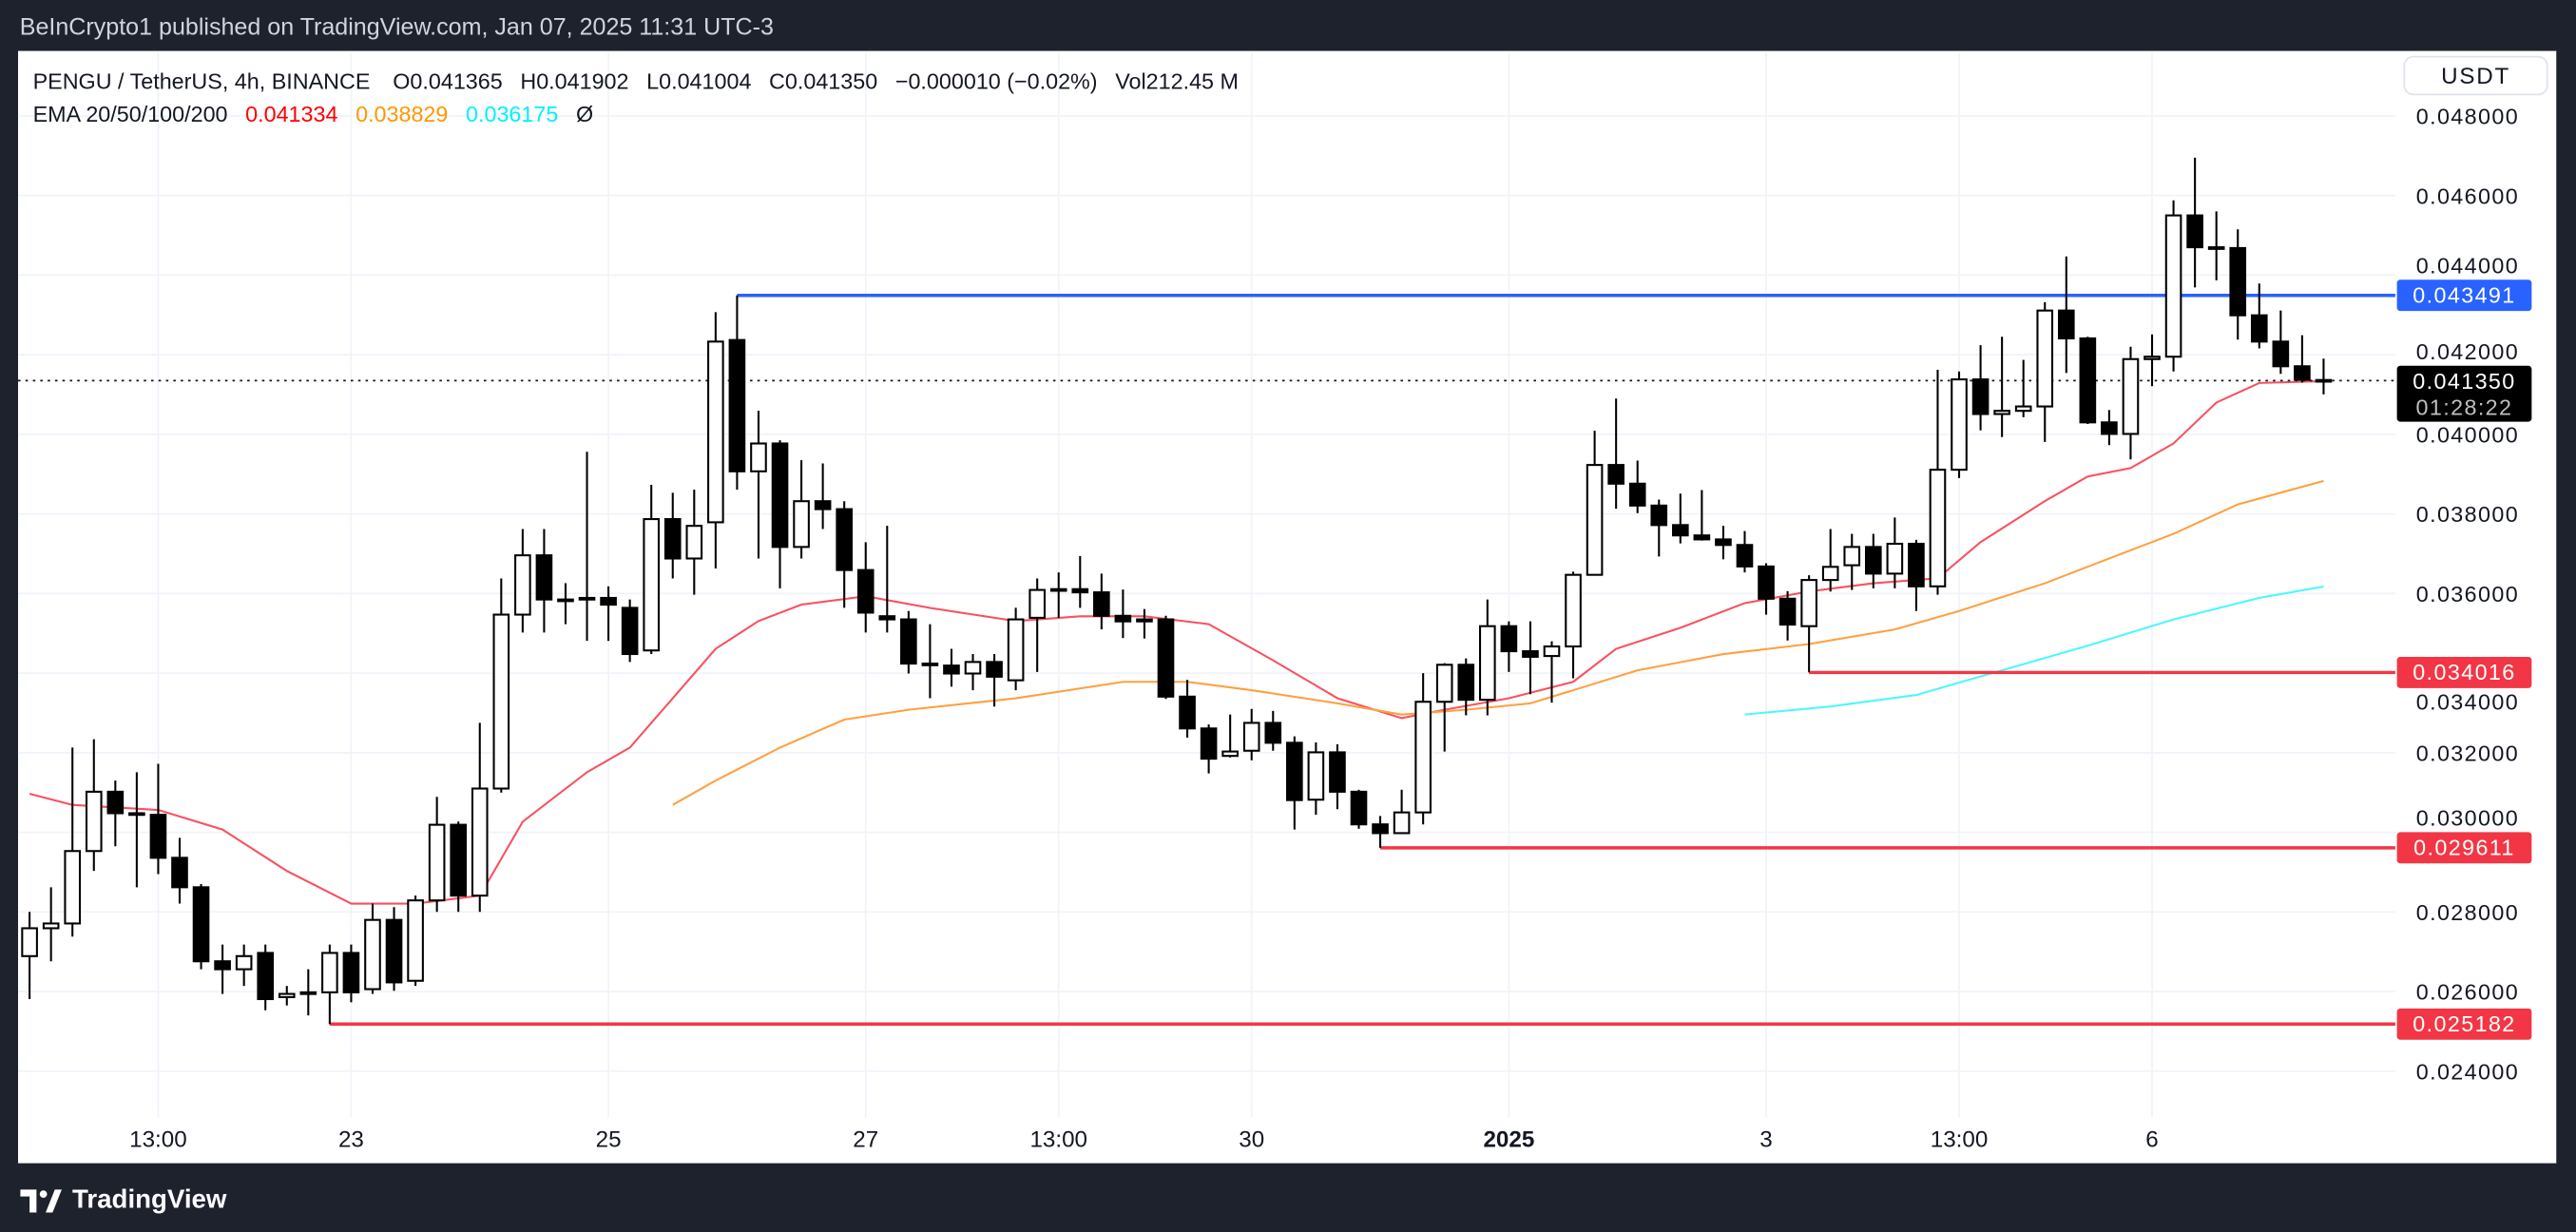  Describe the element at coordinates (2034, 650) in the screenshot. I see `ema-line-ema100` at that location.